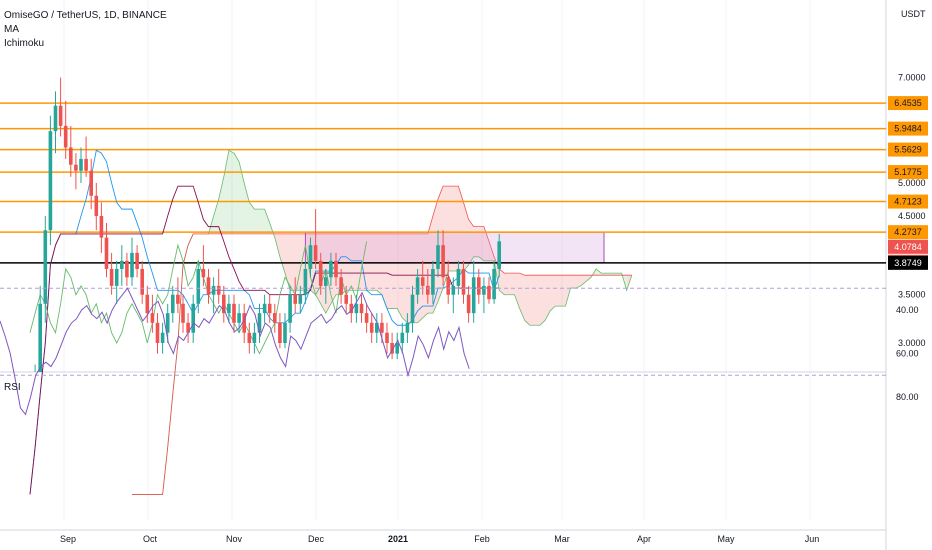 The height and width of the screenshot is (550, 932). I want to click on price-unit: USDT, so click(913, 14).